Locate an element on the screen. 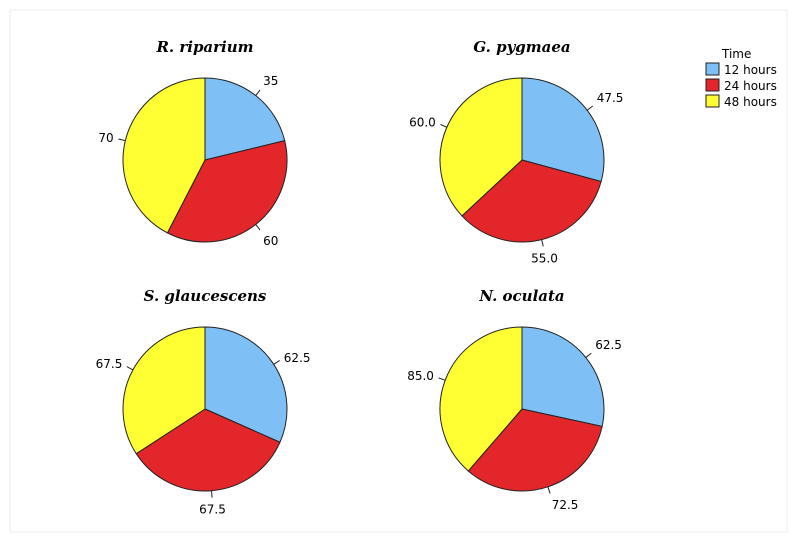 The width and height of the screenshot is (797, 540). legend-swatch-24-hours is located at coordinates (712, 85).